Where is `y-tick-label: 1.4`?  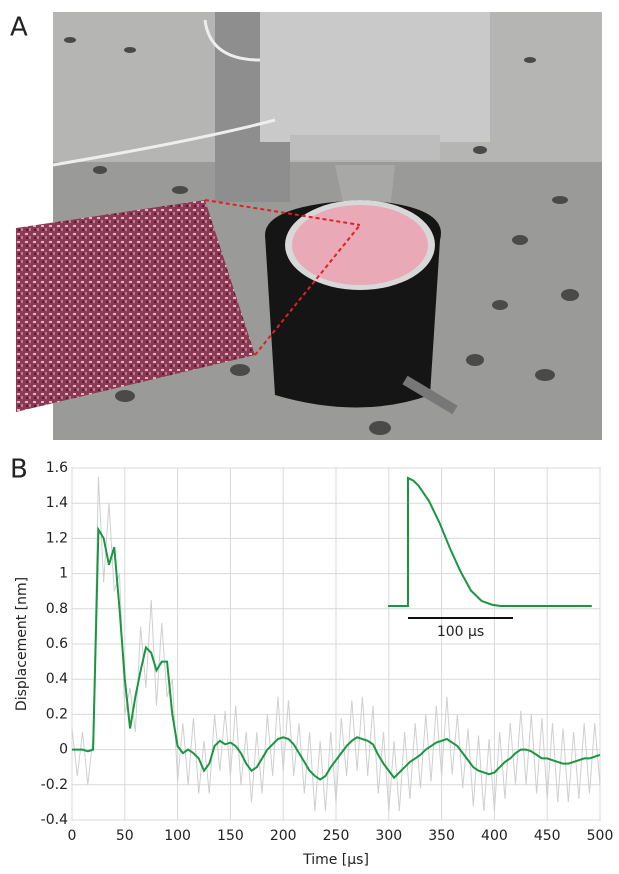
y-tick-label: 1.4 is located at coordinates (57, 503).